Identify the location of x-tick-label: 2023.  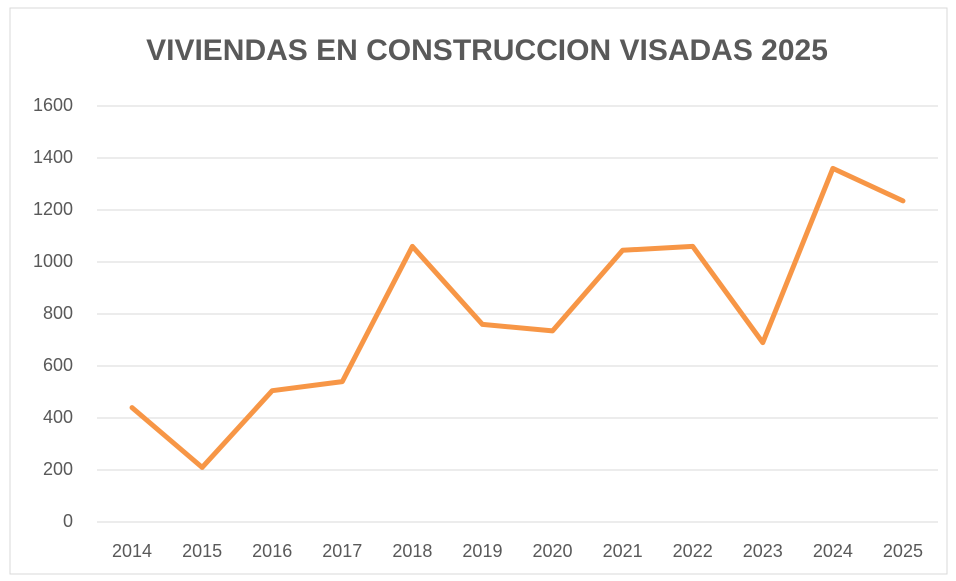
(763, 551).